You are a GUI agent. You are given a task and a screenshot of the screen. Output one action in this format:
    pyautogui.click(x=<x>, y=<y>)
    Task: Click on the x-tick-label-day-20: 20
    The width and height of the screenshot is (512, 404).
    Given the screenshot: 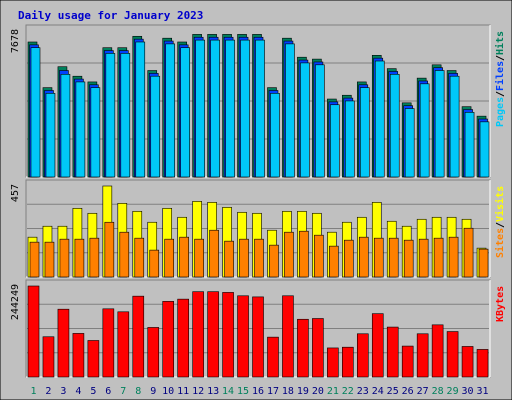 What is the action you would take?
    pyautogui.click(x=318, y=391)
    